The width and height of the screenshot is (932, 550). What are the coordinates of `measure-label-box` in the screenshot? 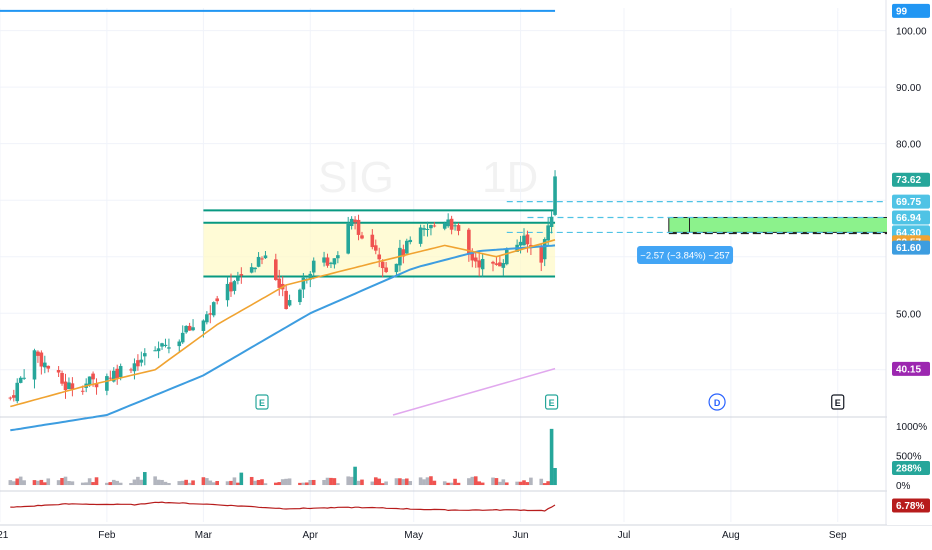 It's located at (685, 255).